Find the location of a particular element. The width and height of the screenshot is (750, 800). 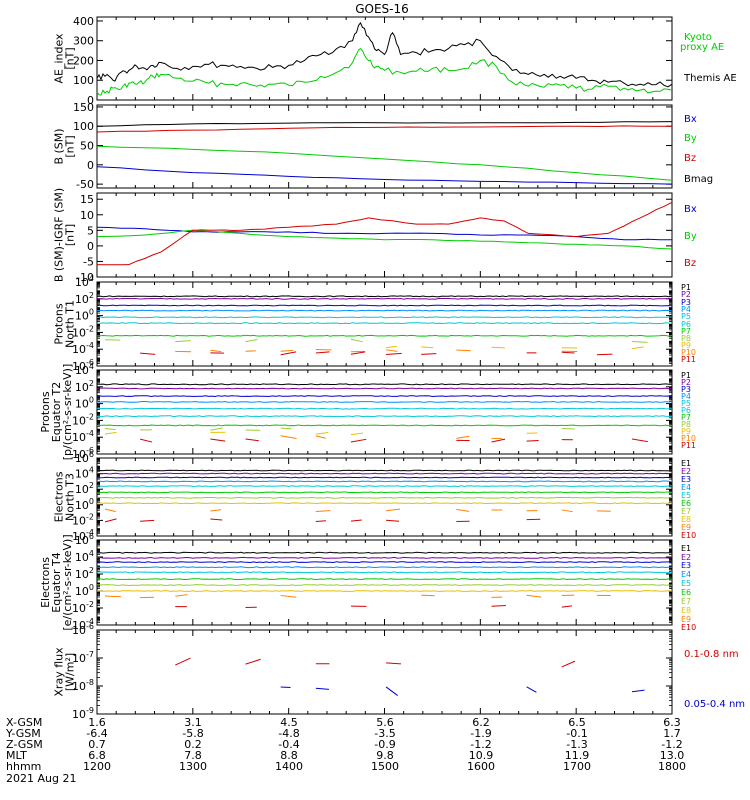

series-e4 is located at coordinates (384, 481).